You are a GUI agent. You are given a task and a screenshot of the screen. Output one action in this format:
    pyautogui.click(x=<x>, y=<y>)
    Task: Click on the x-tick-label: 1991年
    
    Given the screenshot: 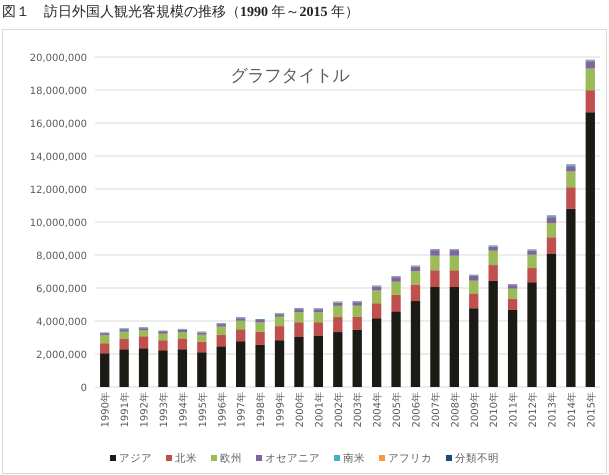 What is the action you would take?
    pyautogui.click(x=125, y=410)
    